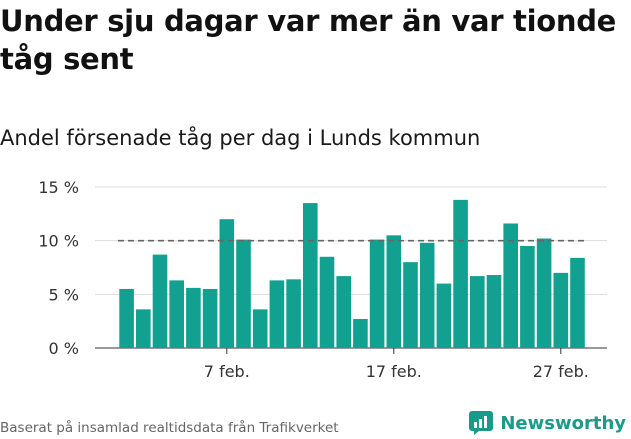  What do you see at coordinates (563, 423) in the screenshot?
I see `brand-name: Newsworthy` at bounding box center [563, 423].